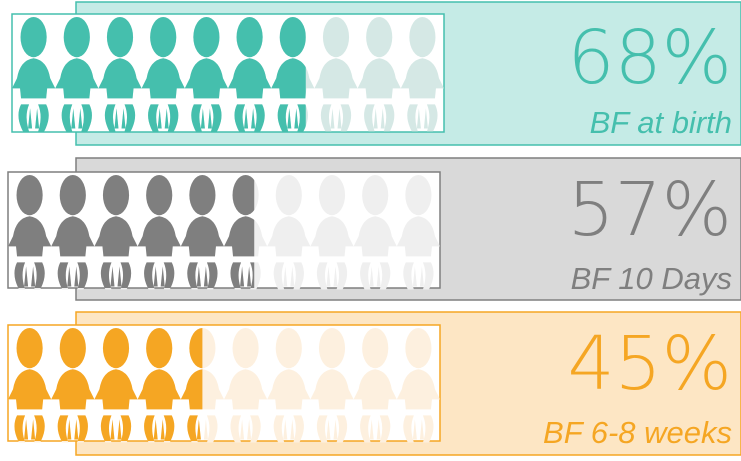  What do you see at coordinates (650, 210) in the screenshot?
I see `percent-label: 57%` at bounding box center [650, 210].